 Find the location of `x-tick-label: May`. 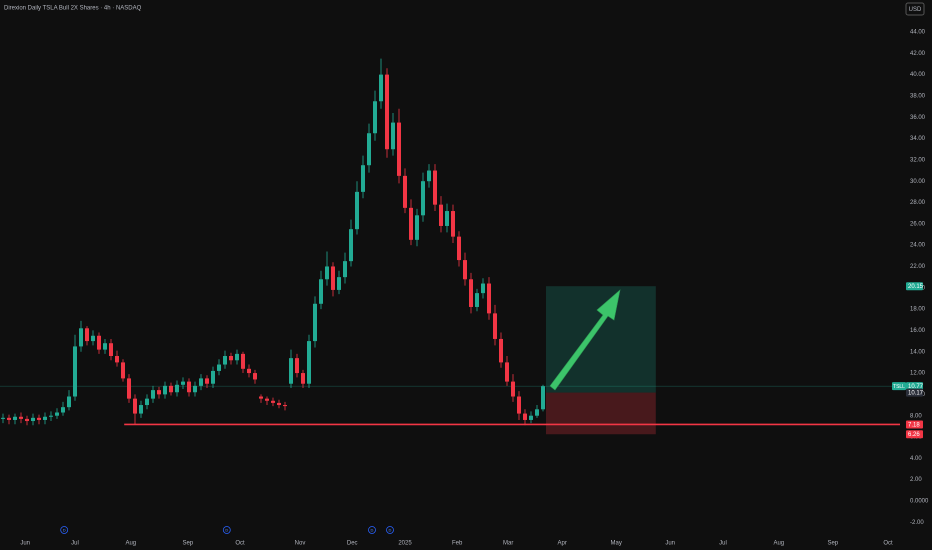

x-tick-label: May is located at coordinates (616, 544).